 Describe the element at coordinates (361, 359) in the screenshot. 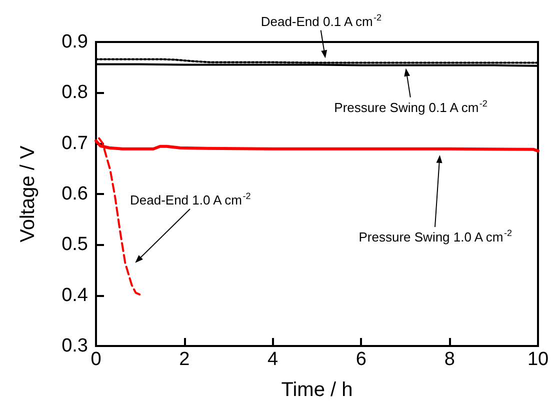

I see `x-tick-label: 6` at that location.